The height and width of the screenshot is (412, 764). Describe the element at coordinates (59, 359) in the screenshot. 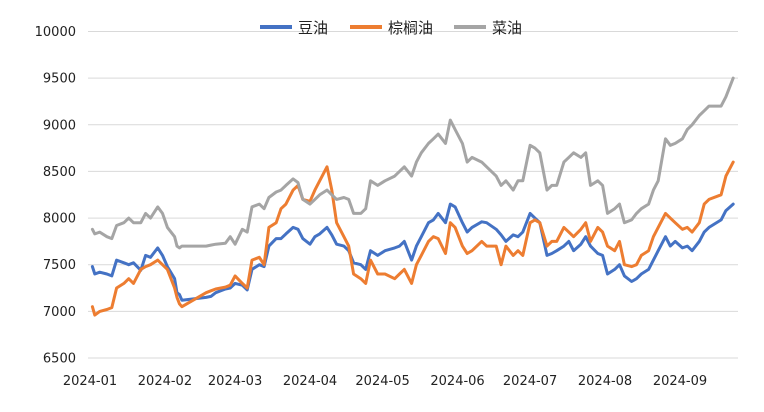

I see `y-tick-label-6500: 6500` at that location.